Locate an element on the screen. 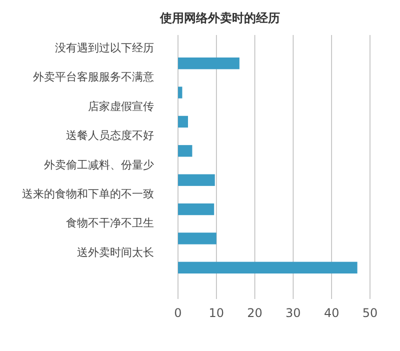  y-tick-label: 送外卖时间太长 is located at coordinates (115, 252).